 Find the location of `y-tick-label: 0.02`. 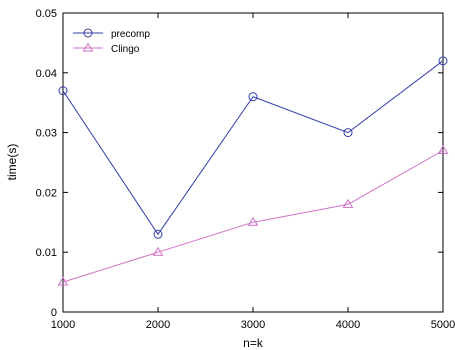

y-tick-label: 0.02 is located at coordinates (46, 193).